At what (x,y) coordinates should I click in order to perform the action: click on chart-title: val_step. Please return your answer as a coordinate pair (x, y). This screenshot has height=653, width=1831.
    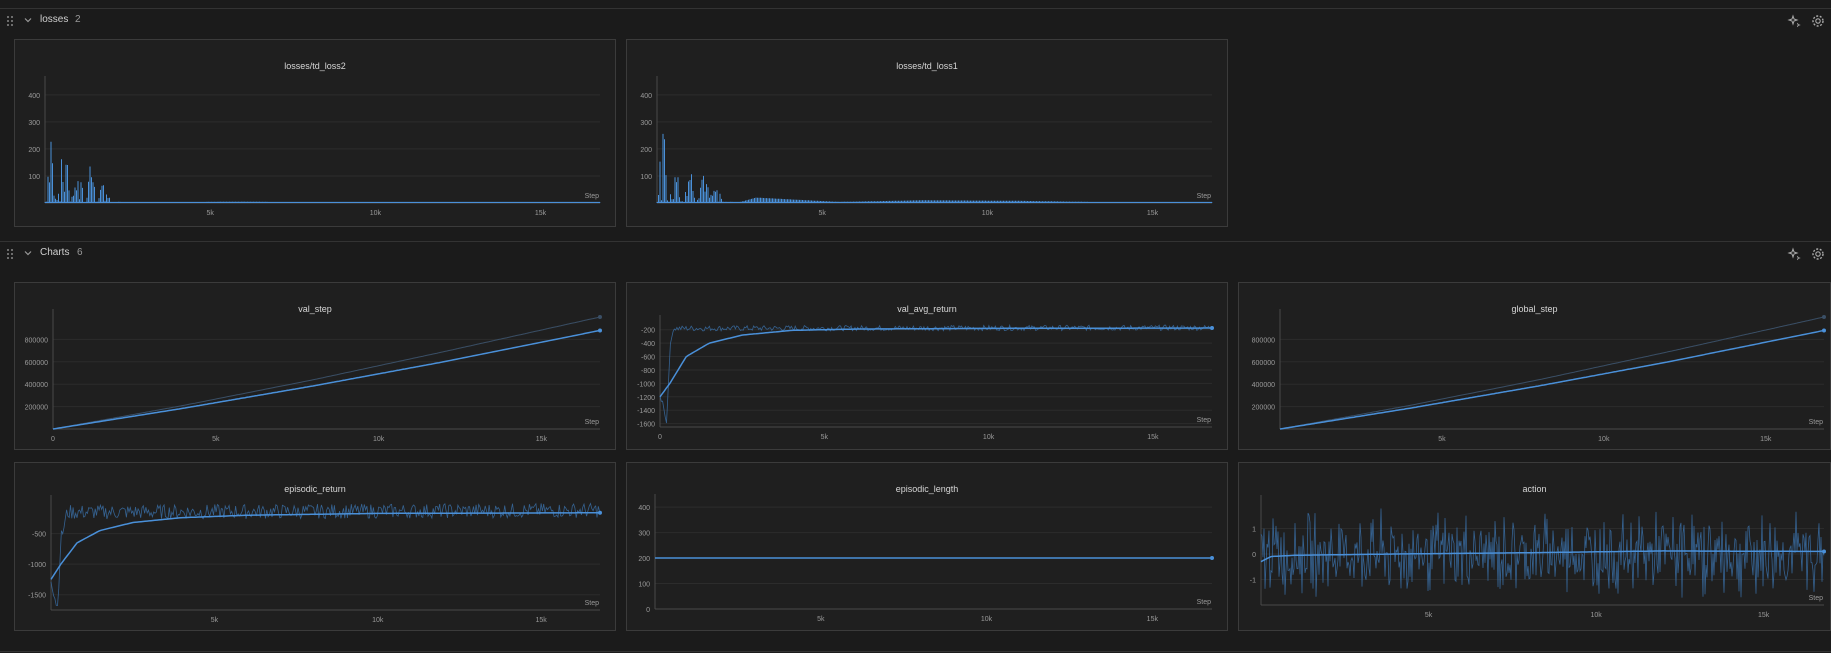
    Looking at the image, I should click on (315, 309).